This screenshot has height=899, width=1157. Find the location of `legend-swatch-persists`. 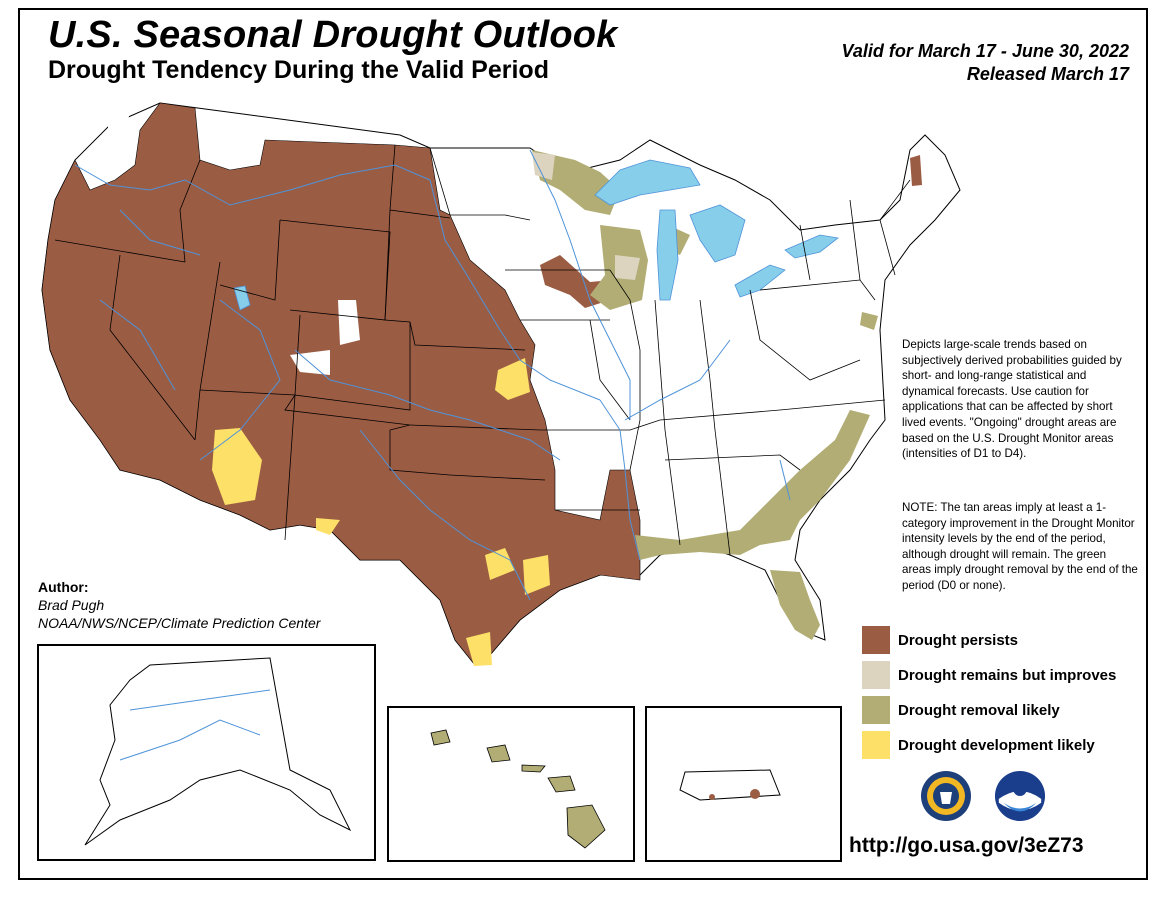

legend-swatch-persists is located at coordinates (876, 640).